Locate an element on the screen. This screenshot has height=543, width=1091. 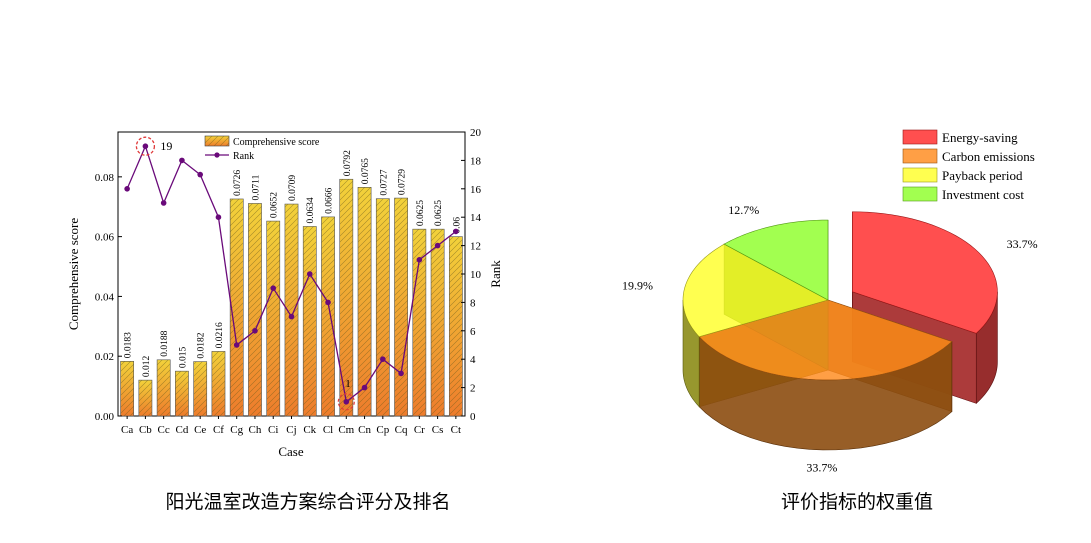
bar-chart-caption: 阳光温室改造方案综合评分及排名 is located at coordinates (307, 502).